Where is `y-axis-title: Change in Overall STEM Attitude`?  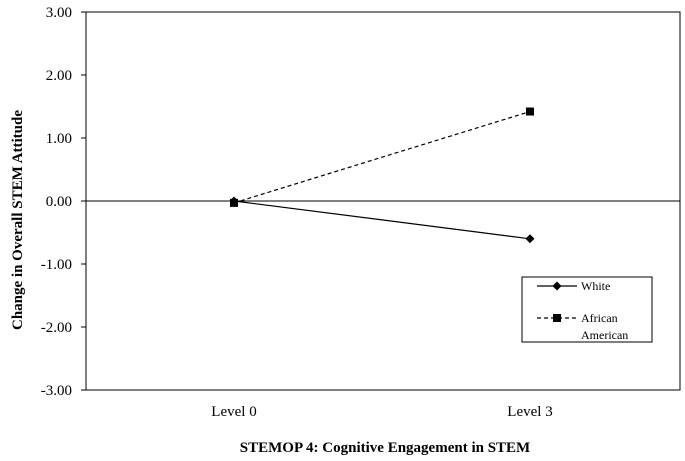
y-axis-title: Change in Overall STEM Attitude is located at coordinates (18, 220).